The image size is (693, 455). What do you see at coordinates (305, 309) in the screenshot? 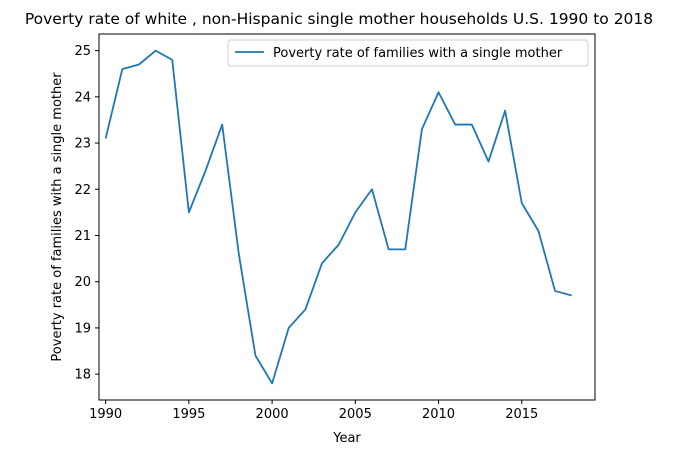
I see `data-point-2002` at bounding box center [305, 309].